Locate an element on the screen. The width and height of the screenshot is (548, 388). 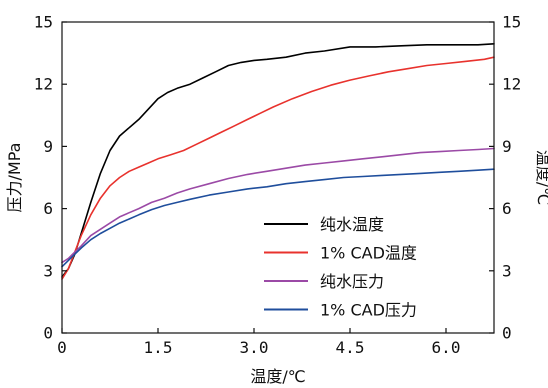
x-tick-label: 3.0 is located at coordinates (254, 347).